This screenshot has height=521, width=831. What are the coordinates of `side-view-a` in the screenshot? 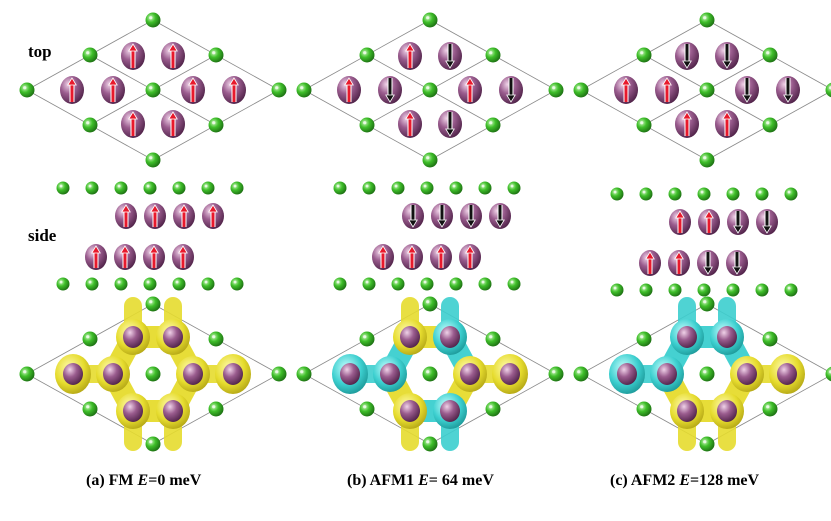 It's located at (150, 236).